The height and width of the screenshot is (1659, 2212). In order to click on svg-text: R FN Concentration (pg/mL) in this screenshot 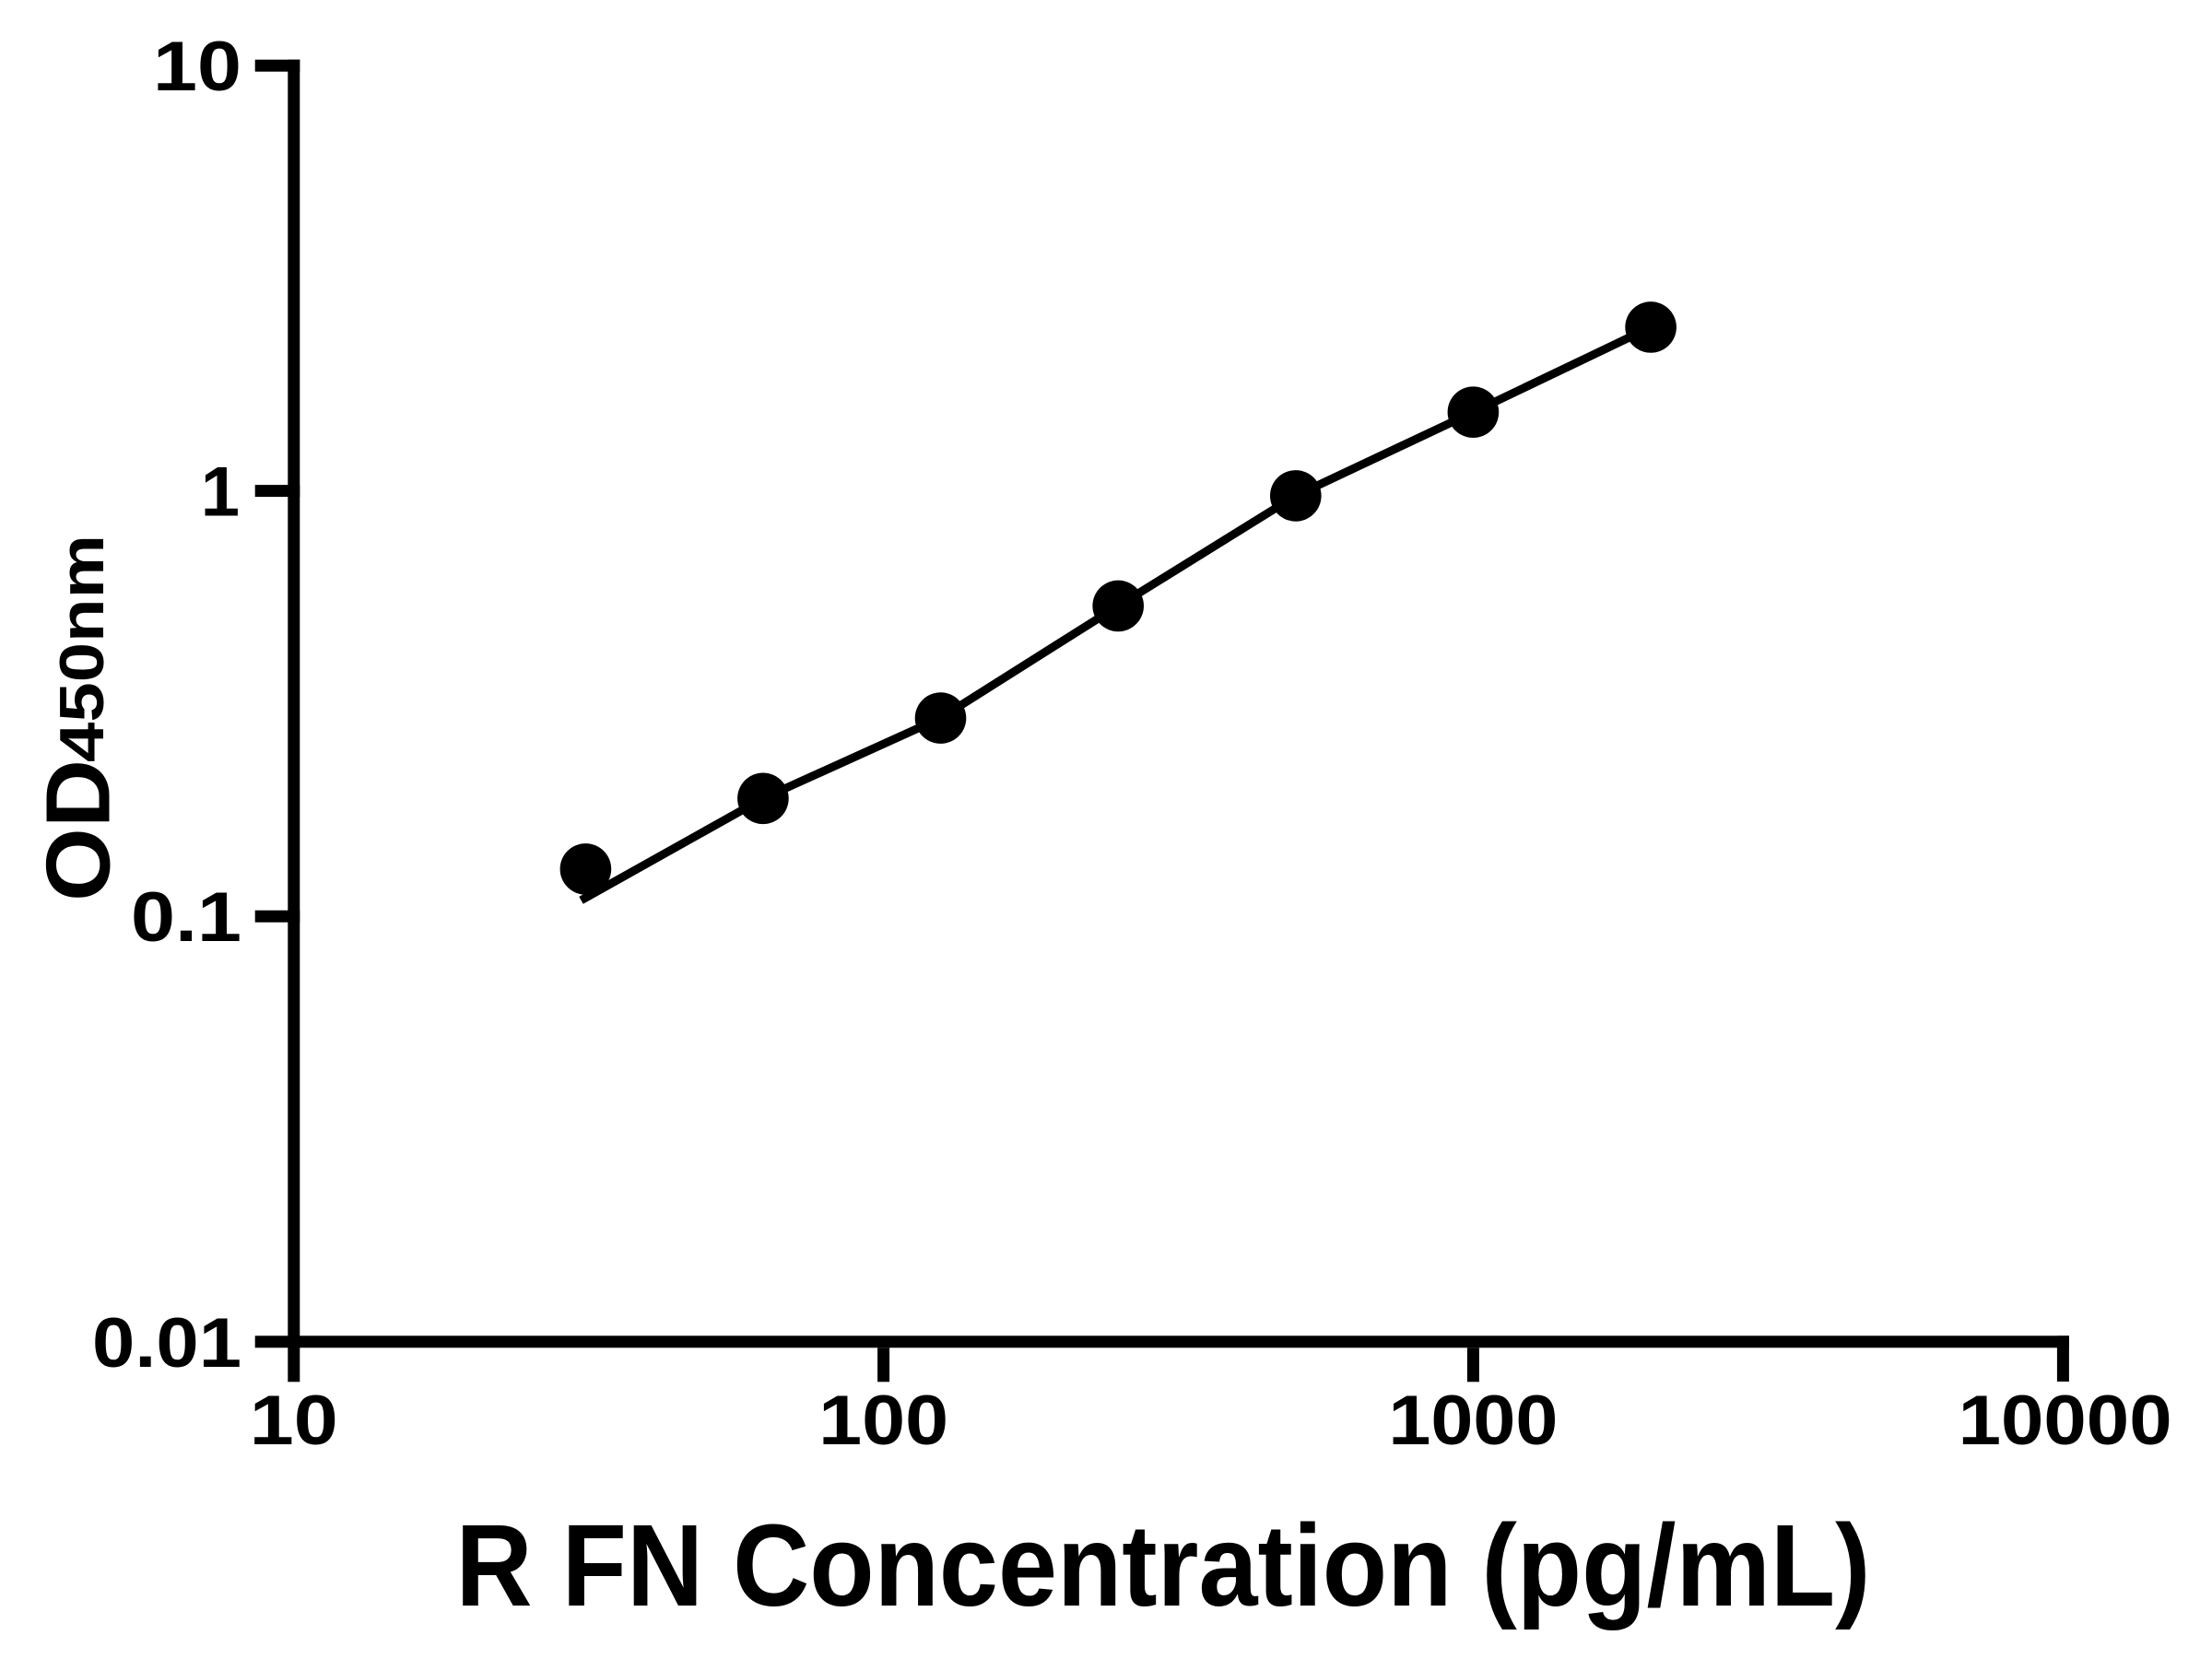, I will do `click(1163, 1565)`.